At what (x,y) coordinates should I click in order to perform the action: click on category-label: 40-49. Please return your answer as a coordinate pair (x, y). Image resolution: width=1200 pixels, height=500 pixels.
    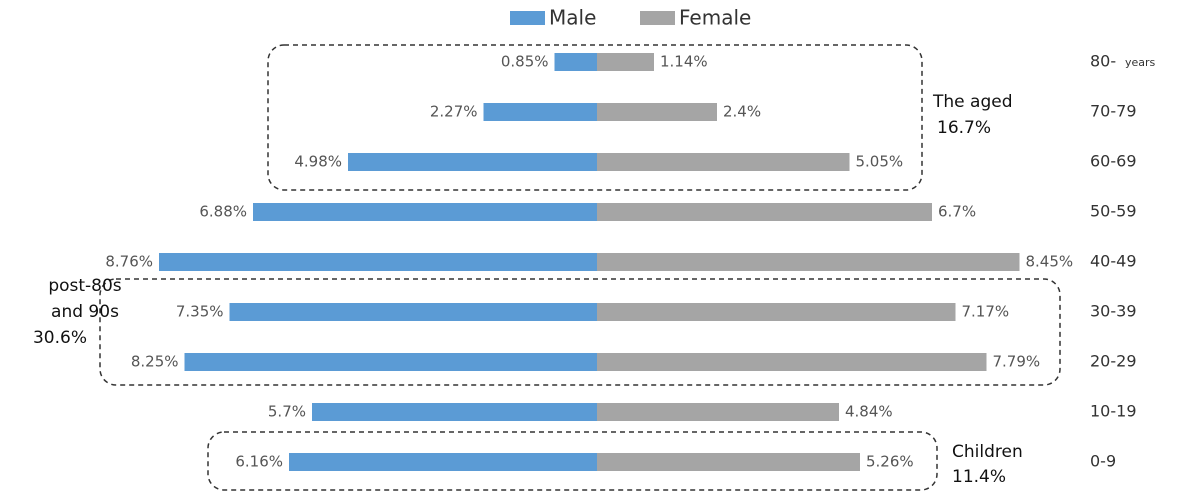
    Looking at the image, I should click on (1113, 261).